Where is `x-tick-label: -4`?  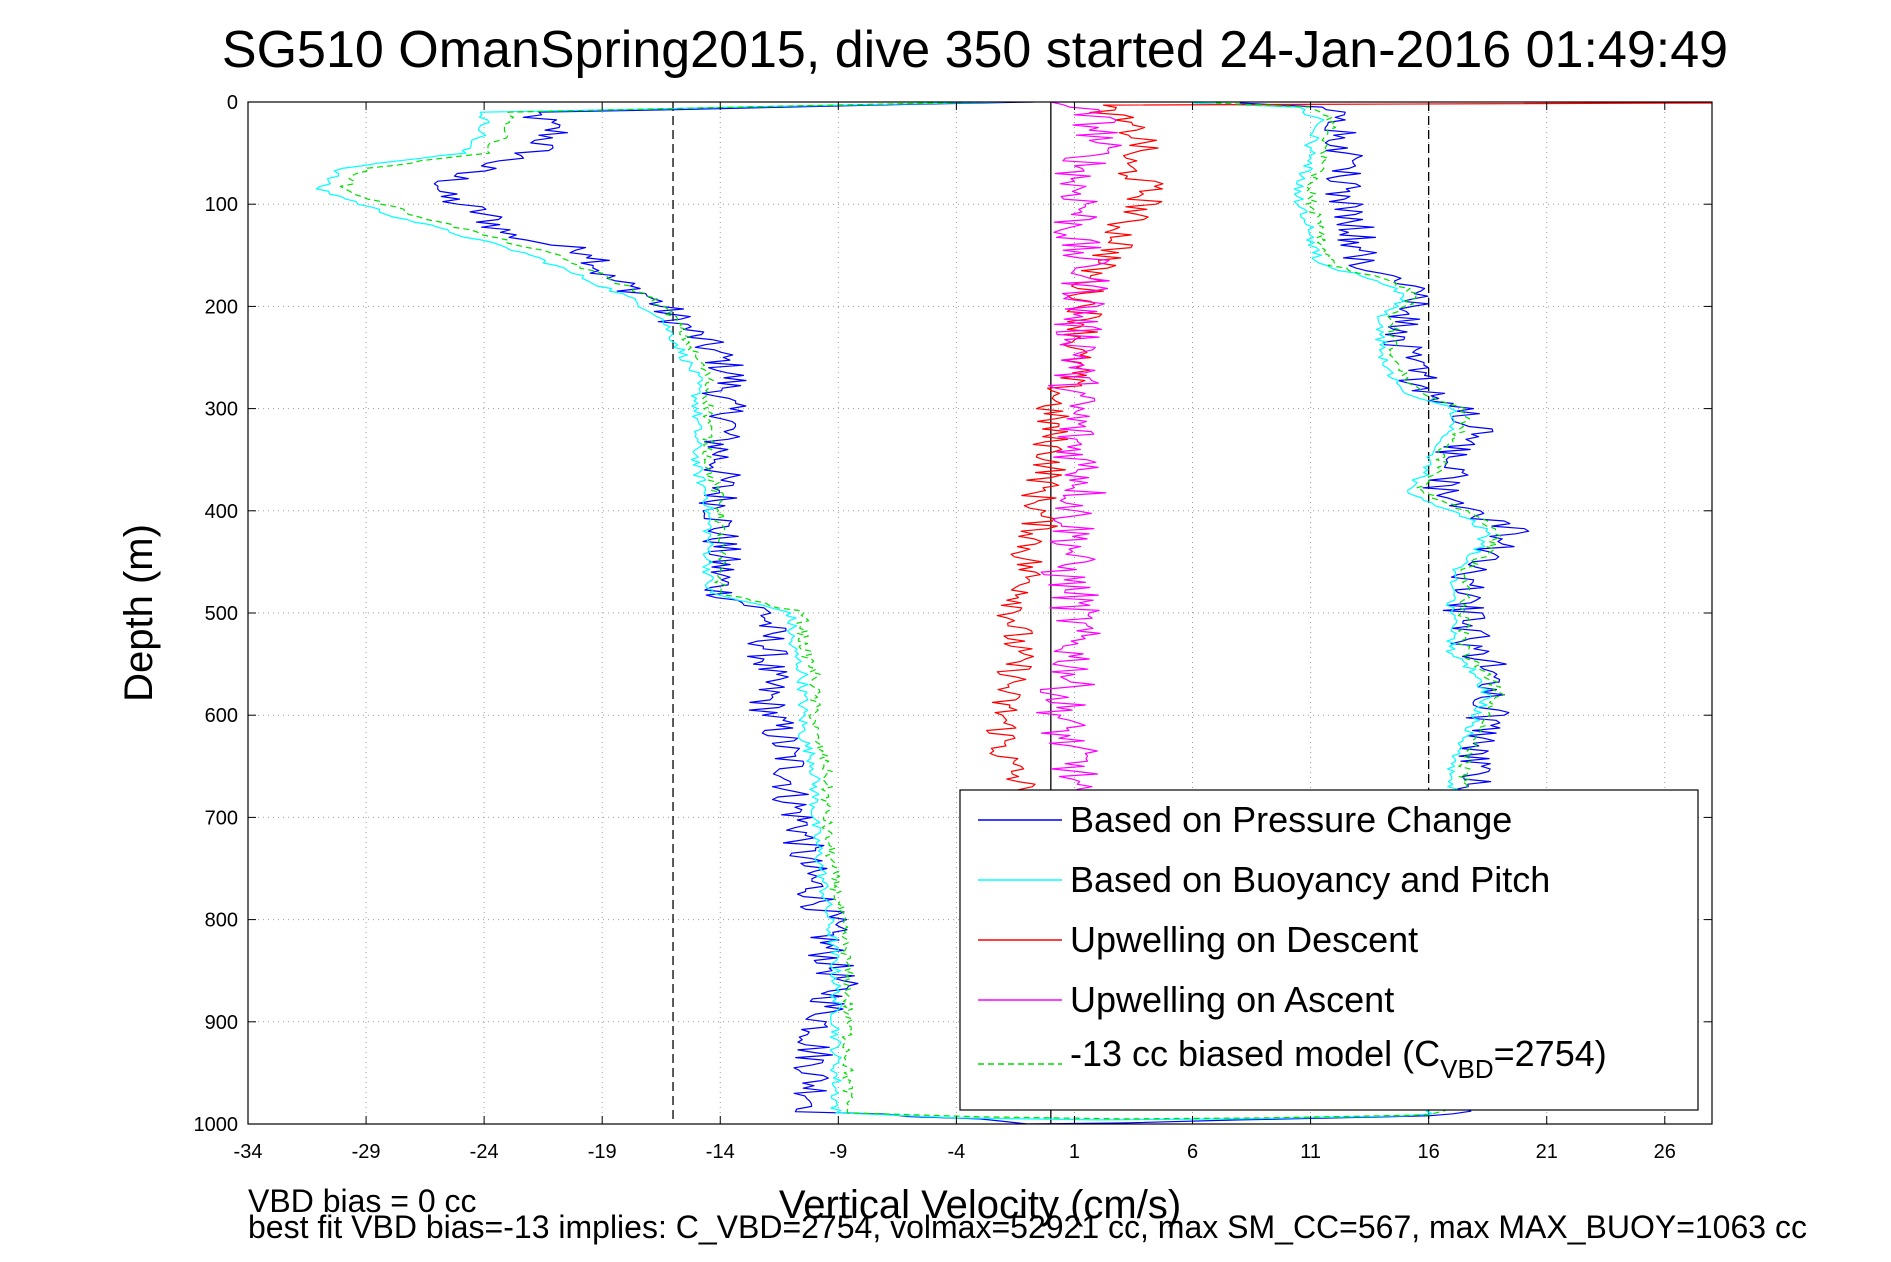 x-tick-label: -4 is located at coordinates (956, 1152).